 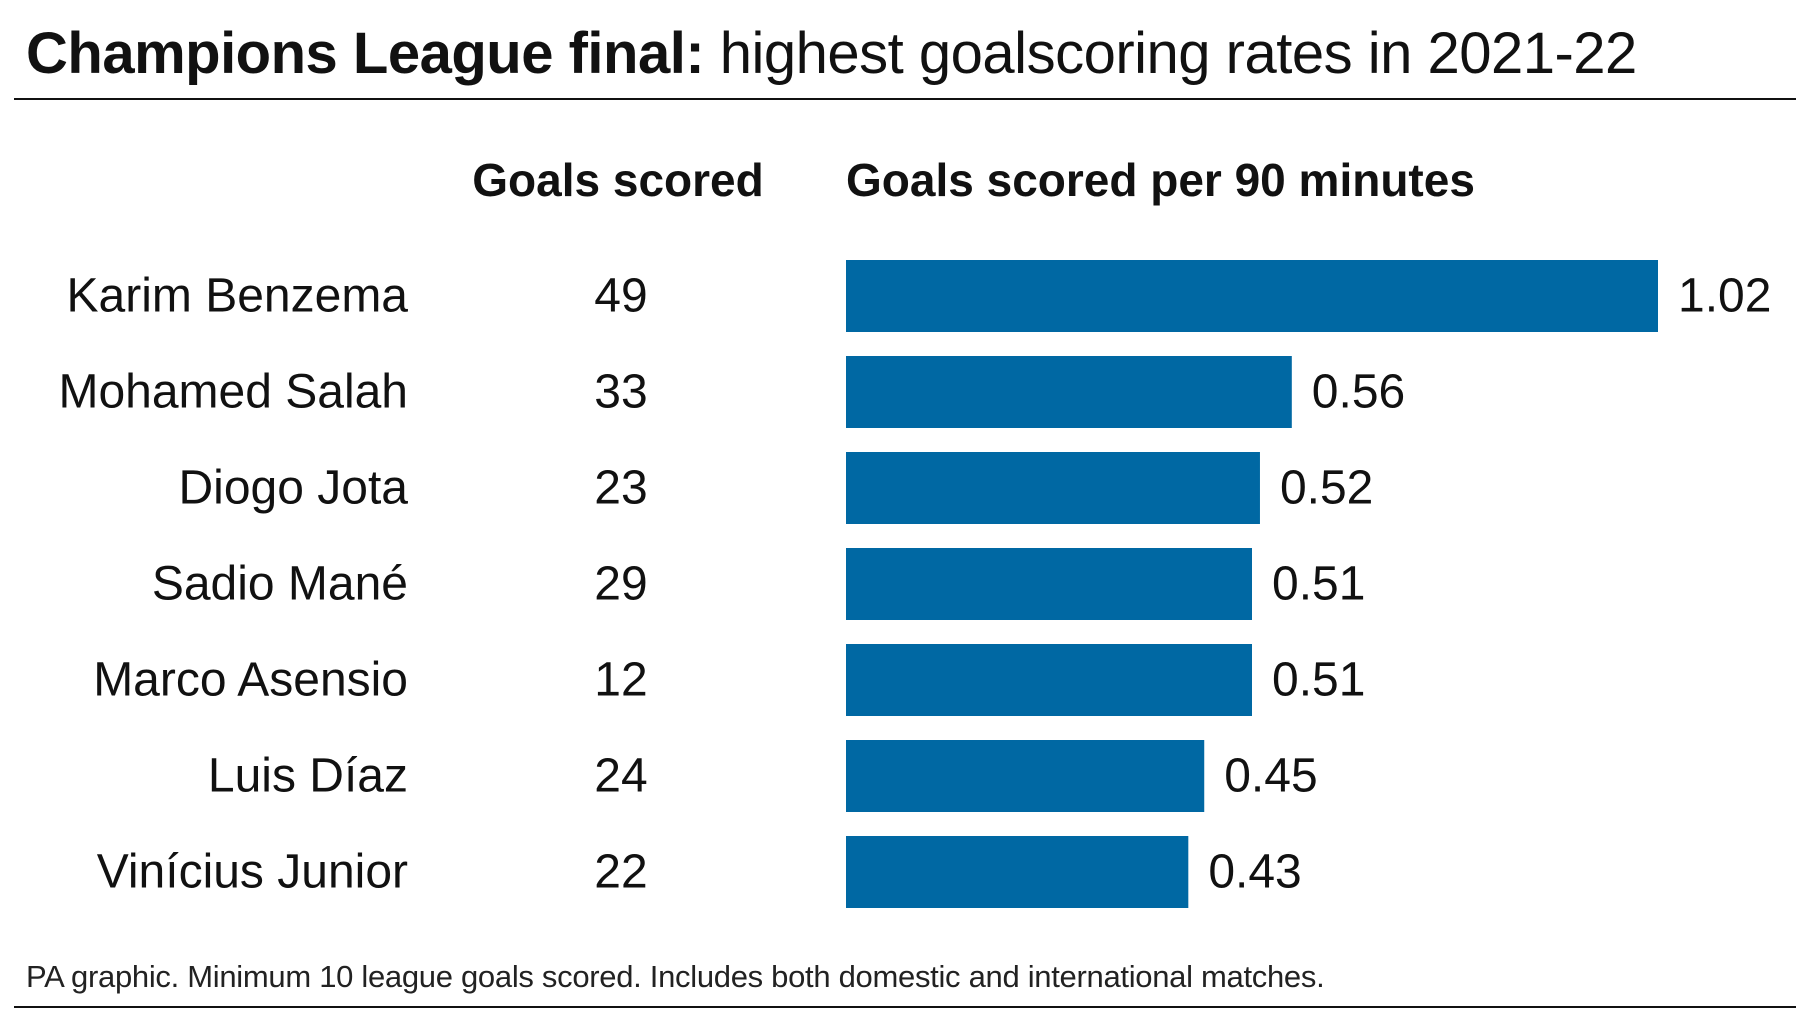 I want to click on bottom-divider, so click(x=905, y=1007).